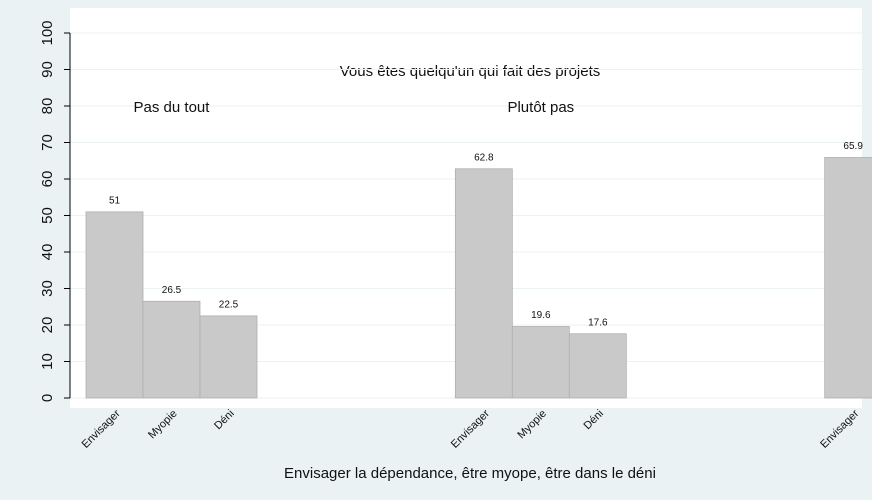 Image resolution: width=872 pixels, height=500 pixels. I want to click on y-tick-label: 20, so click(47, 325).